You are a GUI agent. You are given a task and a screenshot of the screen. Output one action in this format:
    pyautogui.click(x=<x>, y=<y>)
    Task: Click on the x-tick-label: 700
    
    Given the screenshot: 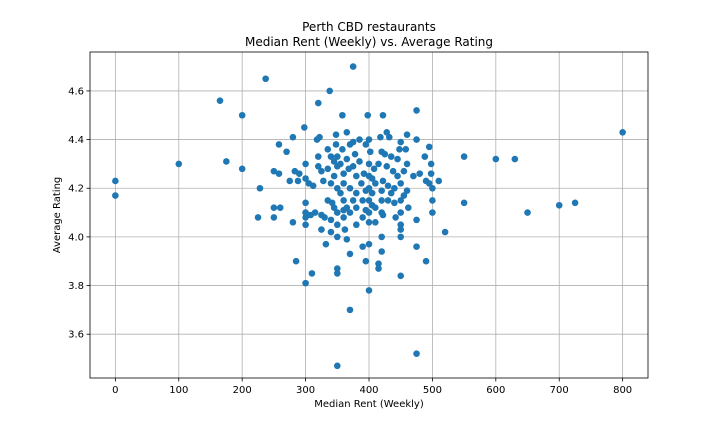 What is the action you would take?
    pyautogui.click(x=559, y=390)
    